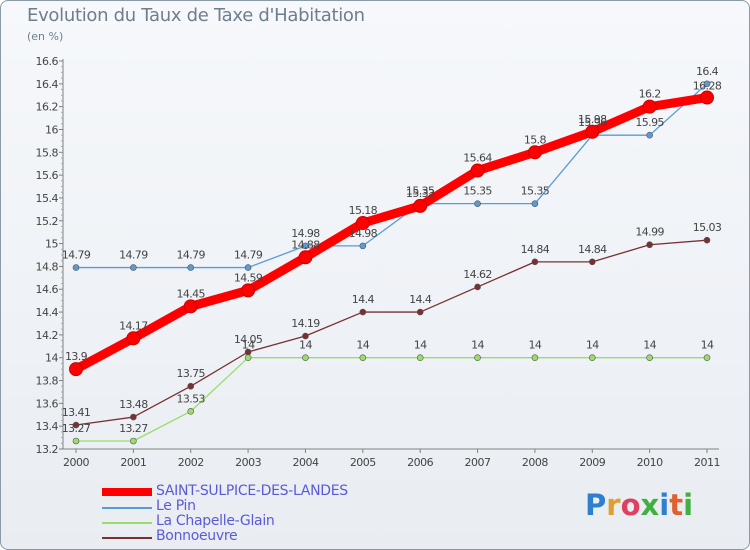 The height and width of the screenshot is (550, 750). Describe the element at coordinates (47, 289) in the screenshot. I see `y-tick-label: 14.6` at that location.